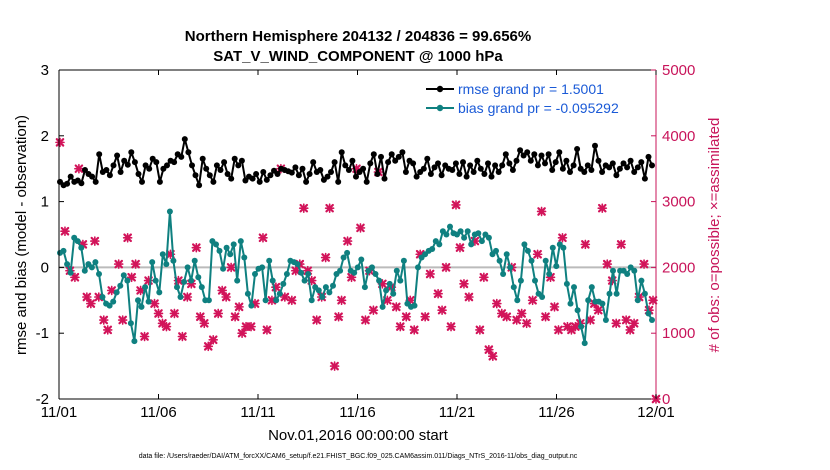  I want to click on legend-box, so click(535, 98).